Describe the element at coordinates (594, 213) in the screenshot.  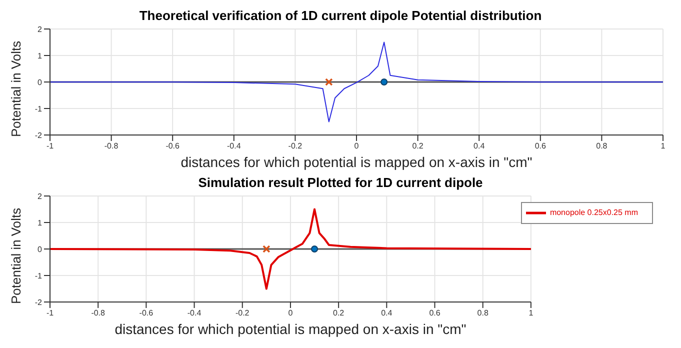
I see `legend-label: monopole 0.25x0.25 mm` at that location.